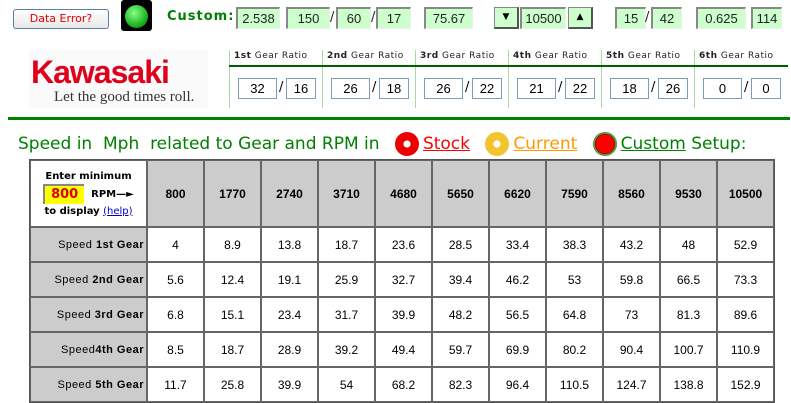 Image resolution: width=791 pixels, height=403 pixels. I want to click on speed-cell: 68.2, so click(403, 384).